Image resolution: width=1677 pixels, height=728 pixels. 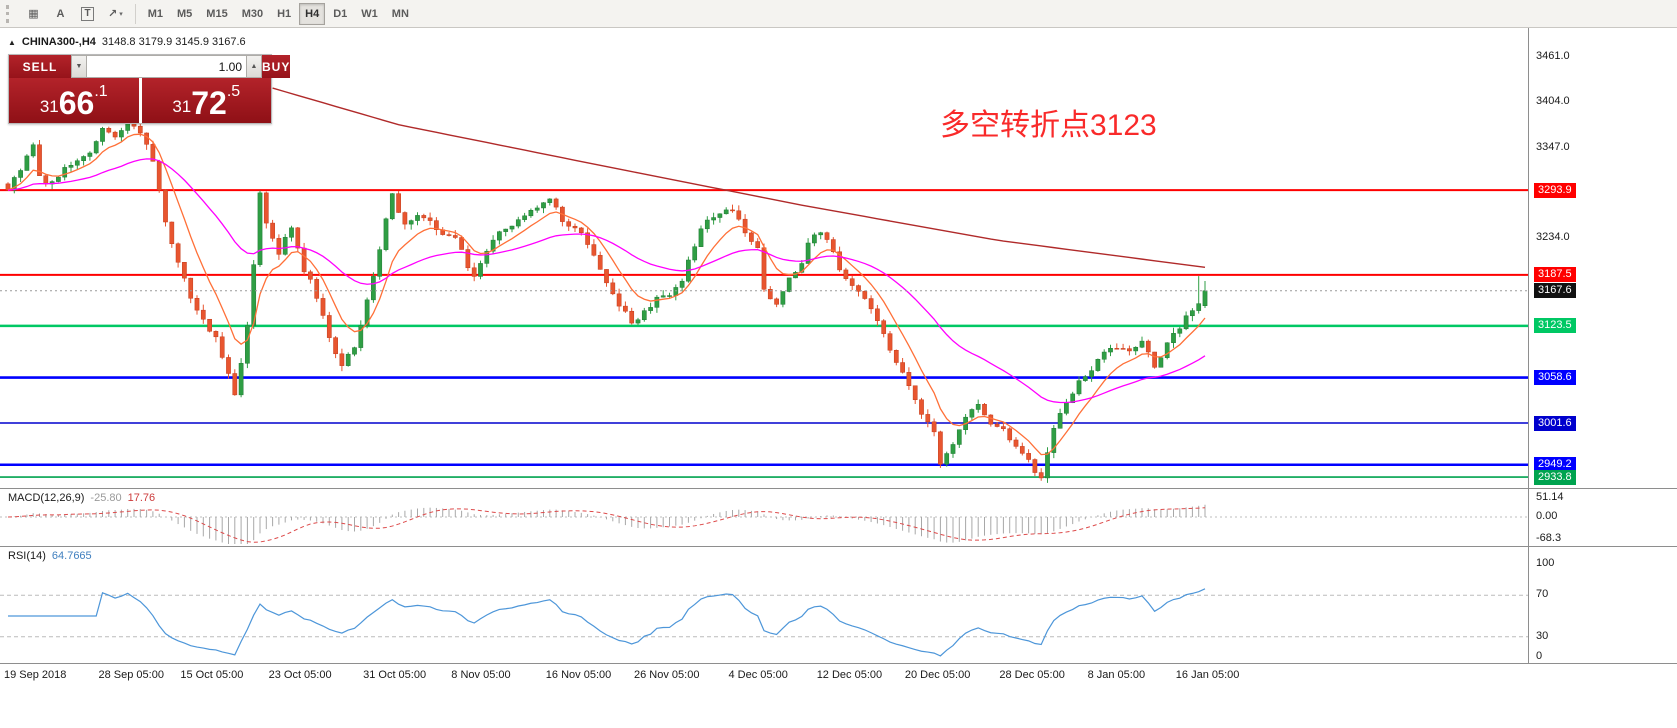 What do you see at coordinates (764, 518) in the screenshot?
I see `macd-chart-canvas` at bounding box center [764, 518].